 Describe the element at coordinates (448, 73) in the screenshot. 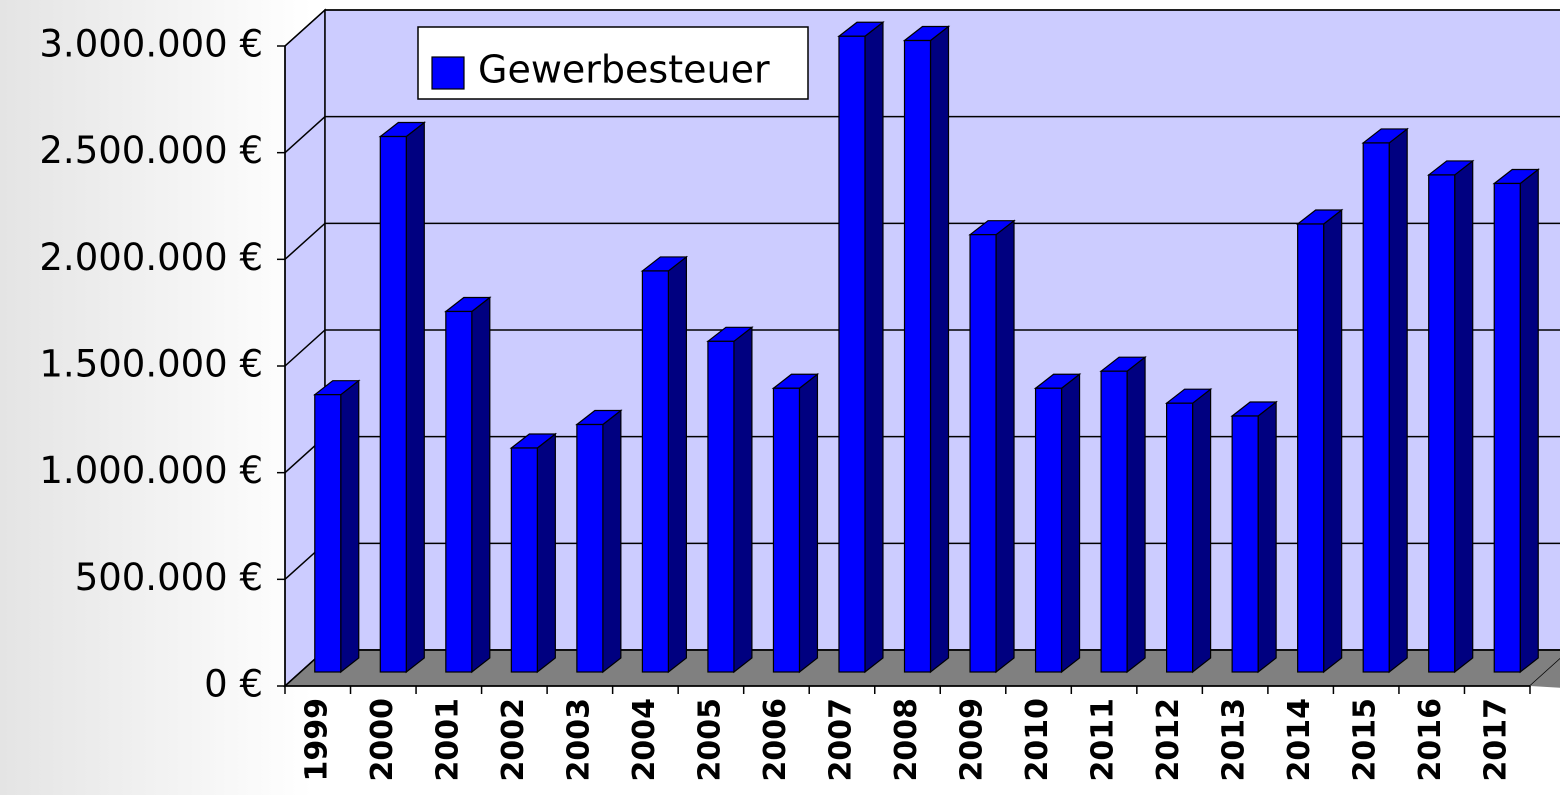

I see `legend-swatch` at that location.